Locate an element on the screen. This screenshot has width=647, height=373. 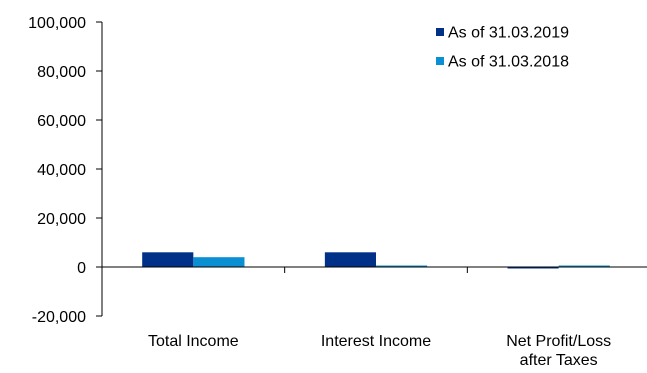
y-tick-label: 80,000 is located at coordinates (61, 72).